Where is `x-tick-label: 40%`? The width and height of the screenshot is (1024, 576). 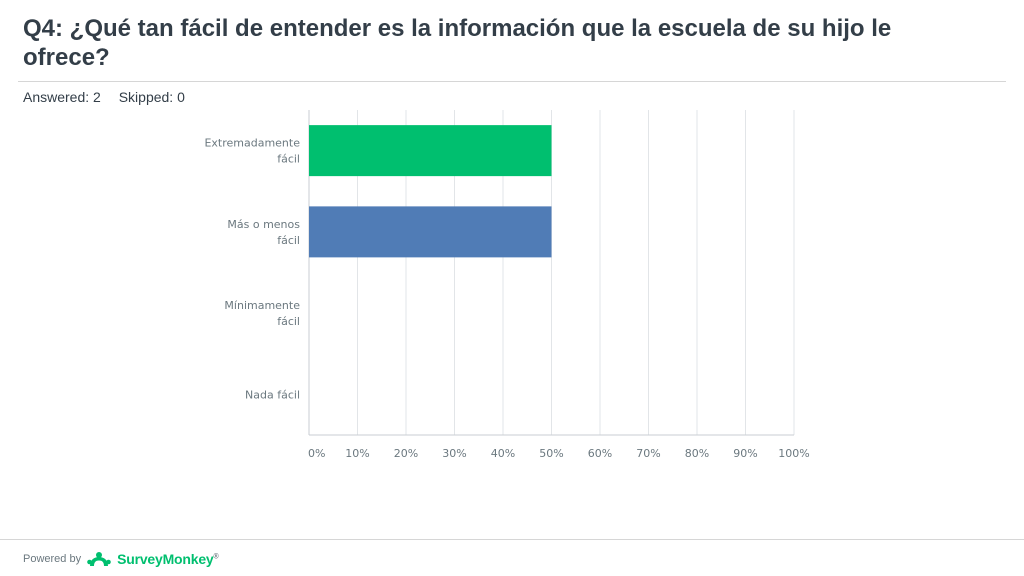
x-tick-label: 40% is located at coordinates (503, 453).